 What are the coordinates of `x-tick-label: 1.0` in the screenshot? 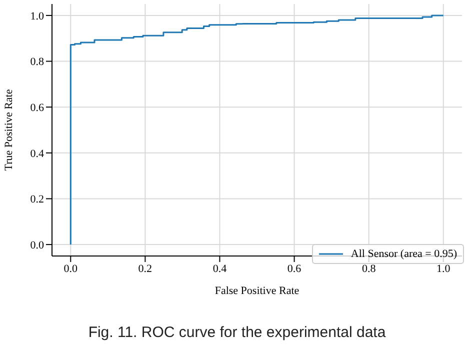 It's located at (443, 268).